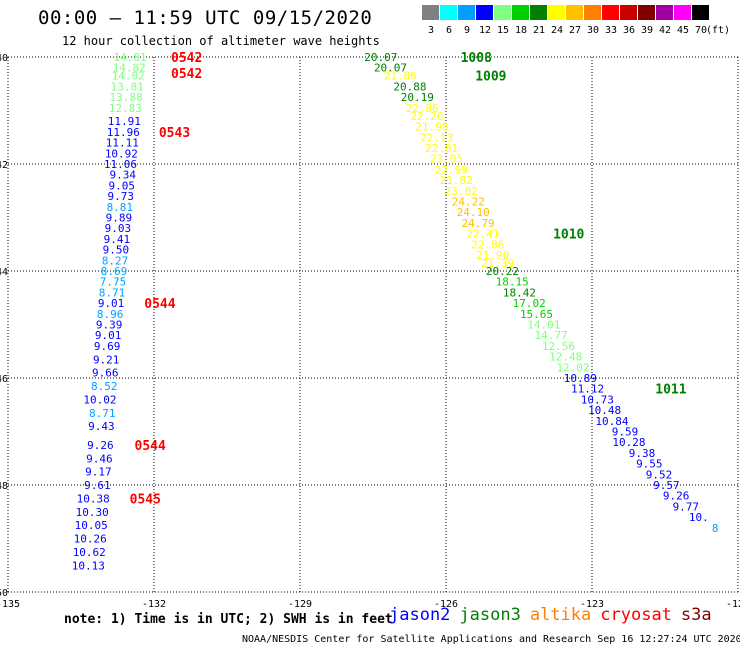  What do you see at coordinates (512, 282) in the screenshot?
I see `swh-value: 18.15` at bounding box center [512, 282].